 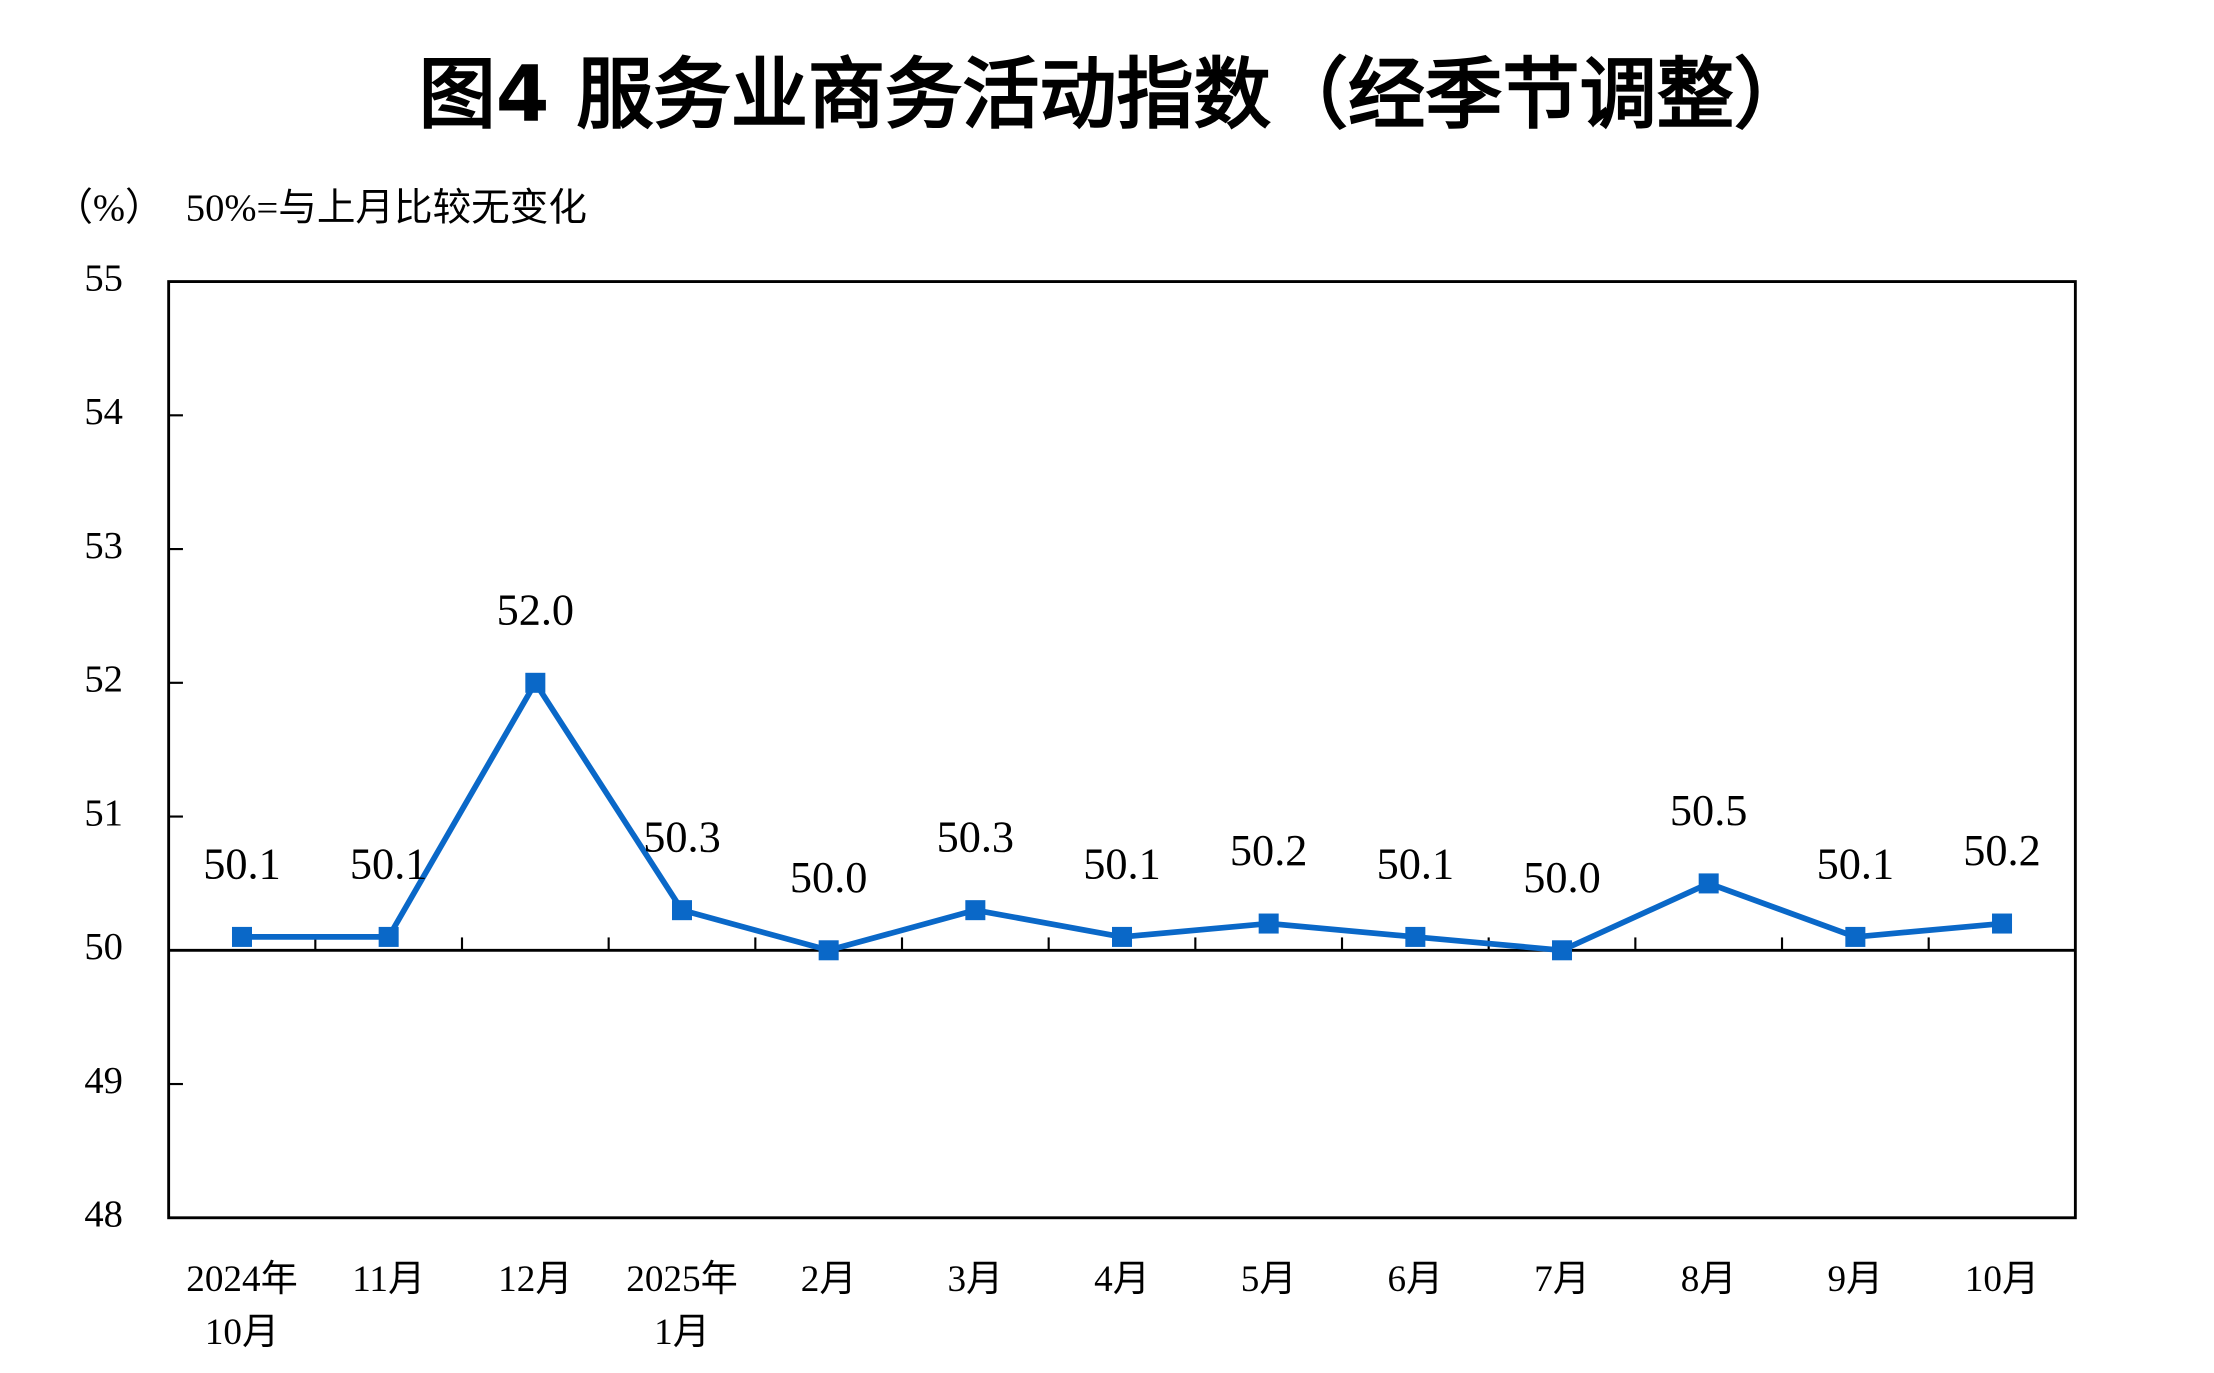 I want to click on x-tick-label: 3月, so click(x=975, y=1279).